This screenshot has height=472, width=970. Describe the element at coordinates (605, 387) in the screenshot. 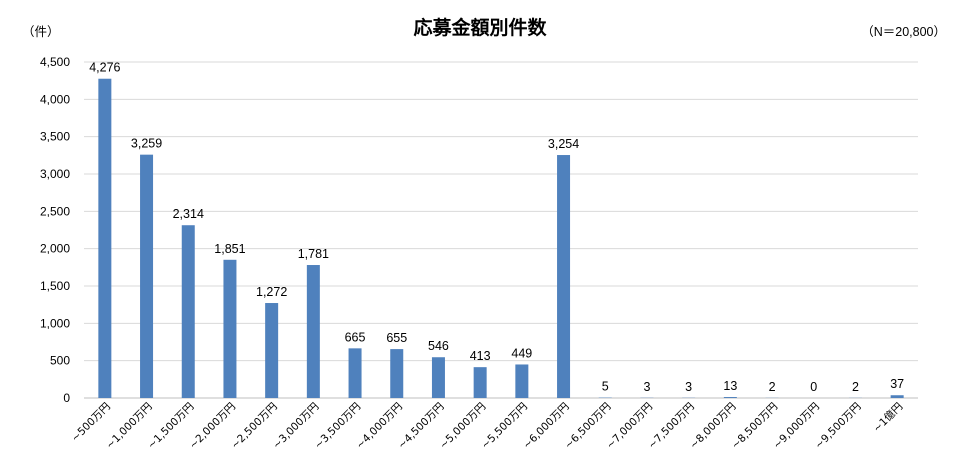

I see `data-label: 5` at that location.